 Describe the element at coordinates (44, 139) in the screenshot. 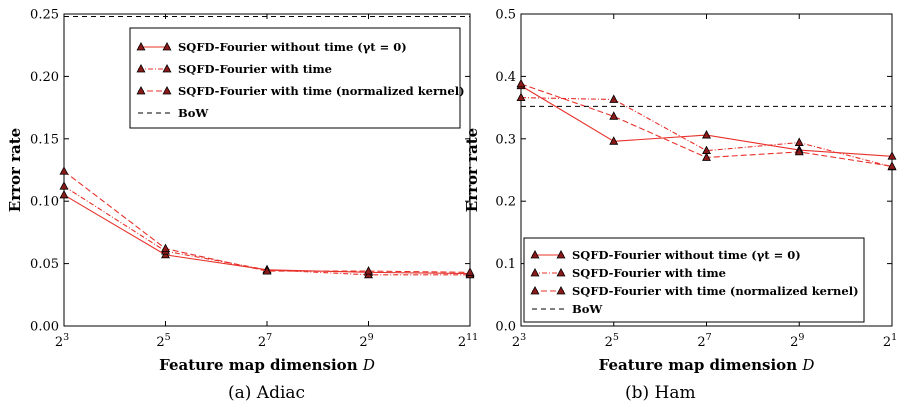

I see `y-tick-label: 0.15` at that location.